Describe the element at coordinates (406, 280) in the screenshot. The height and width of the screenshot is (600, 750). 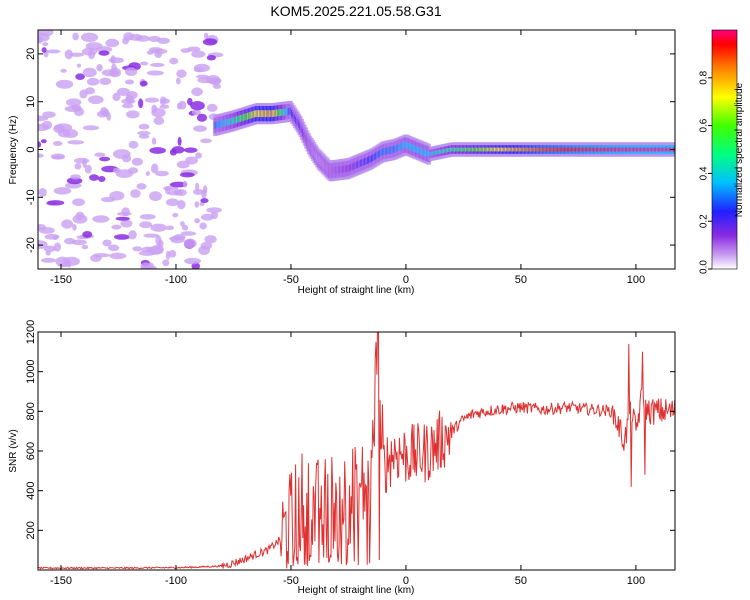
I see `x-tick-label: 0` at that location.